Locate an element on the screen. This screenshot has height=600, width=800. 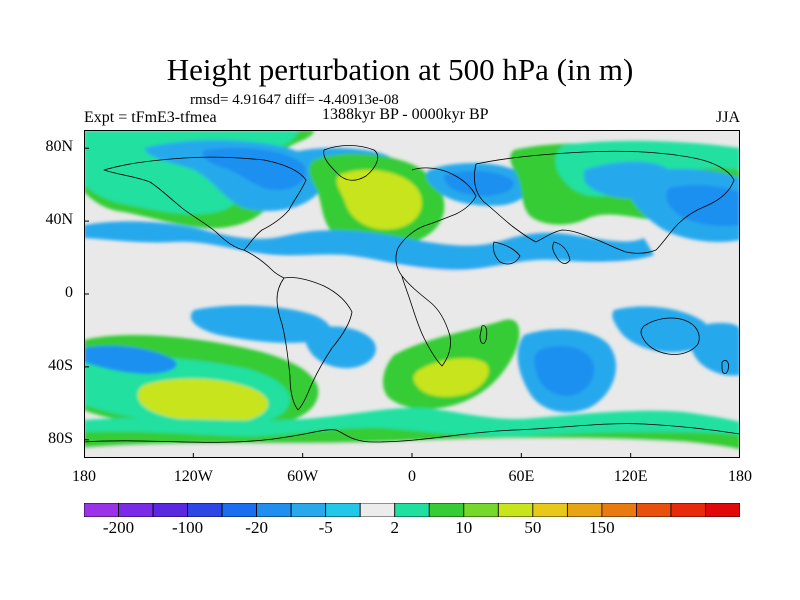
positive-ring-antarctic is located at coordinates (412, 422).